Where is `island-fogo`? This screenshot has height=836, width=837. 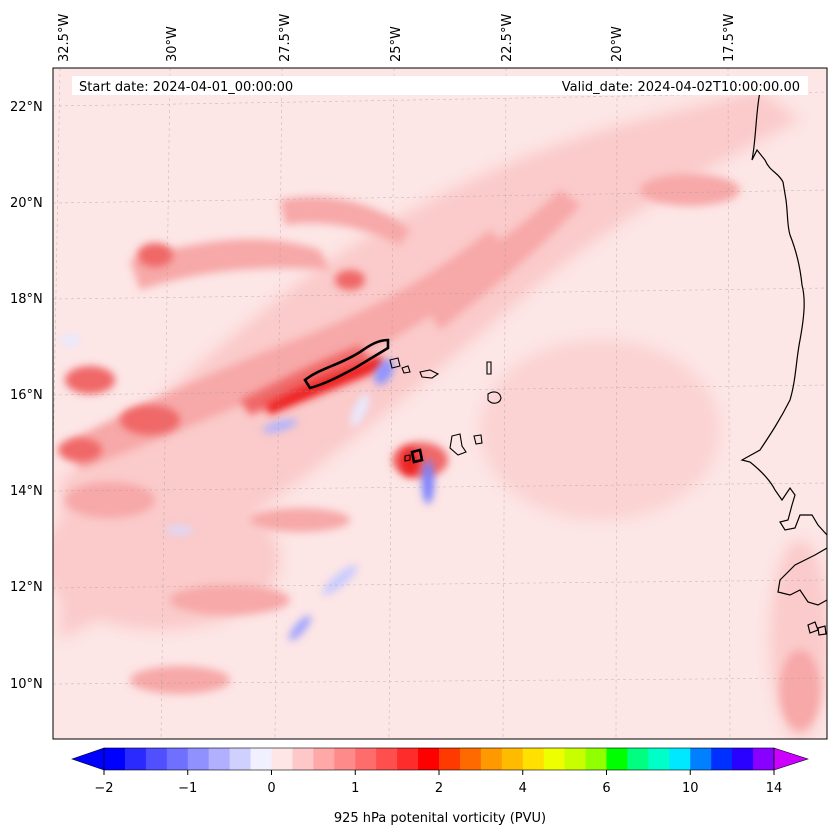 island-fogo is located at coordinates (417, 456).